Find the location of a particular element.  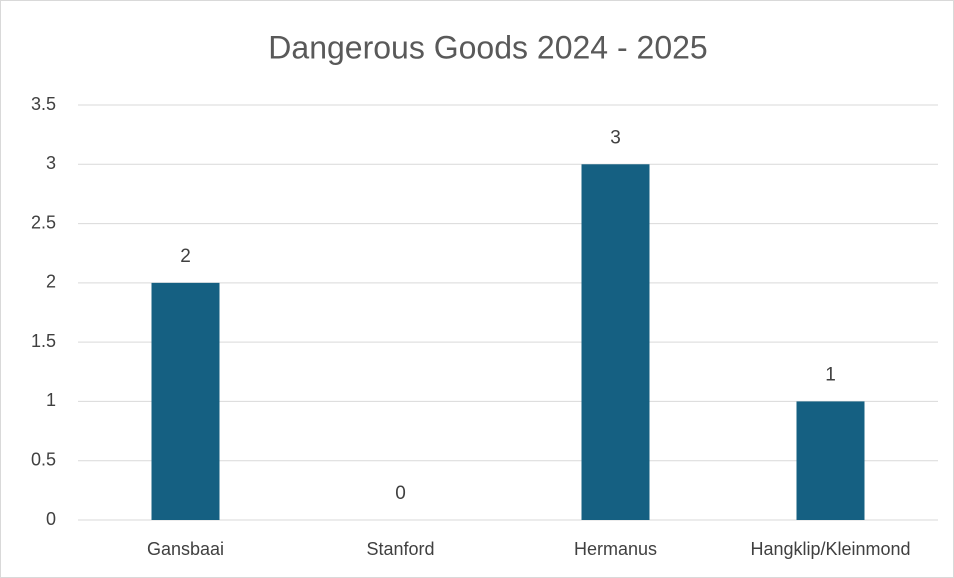

y-tick-label: 0.5 is located at coordinates (43, 459).